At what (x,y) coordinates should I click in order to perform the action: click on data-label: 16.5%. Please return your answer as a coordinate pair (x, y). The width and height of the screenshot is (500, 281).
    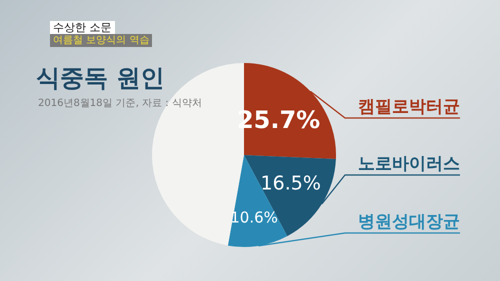
    Looking at the image, I should click on (290, 183).